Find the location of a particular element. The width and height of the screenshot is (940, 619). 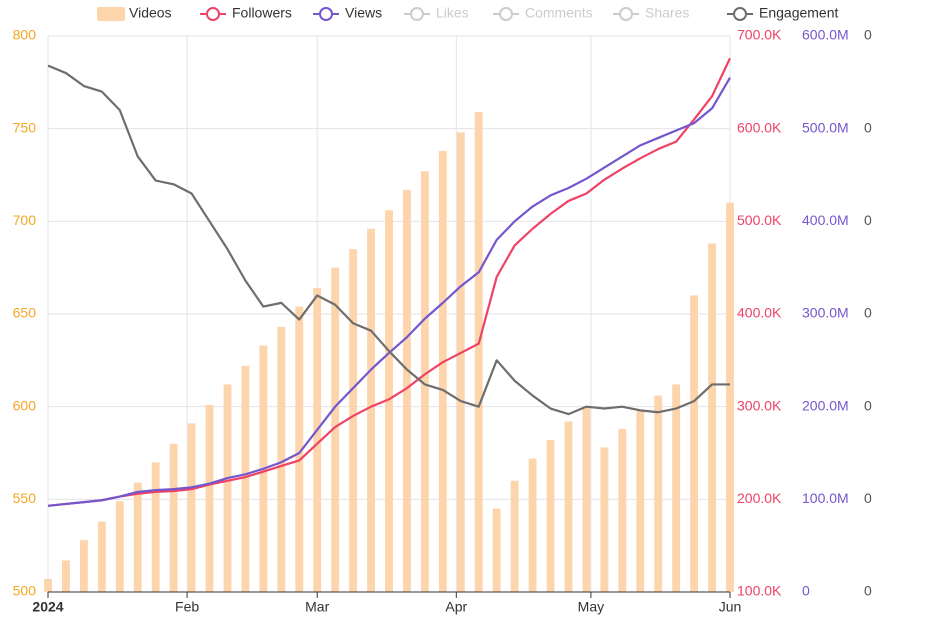

x-tick-label: 2024 is located at coordinates (47, 607).